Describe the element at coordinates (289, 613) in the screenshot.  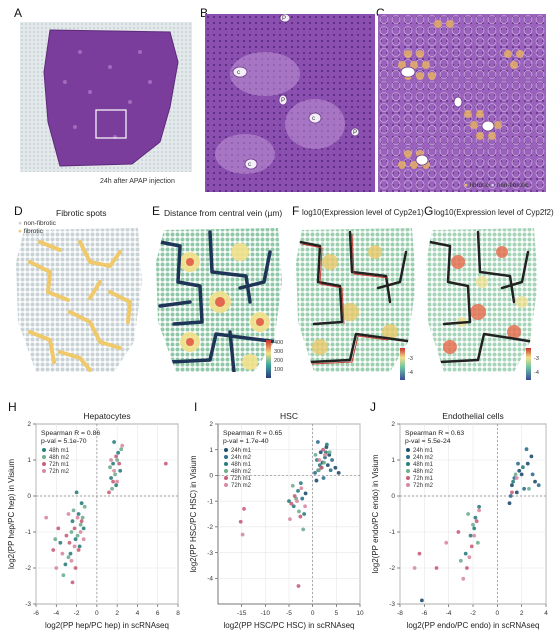
I see `x-tick-label: -5` at that location.